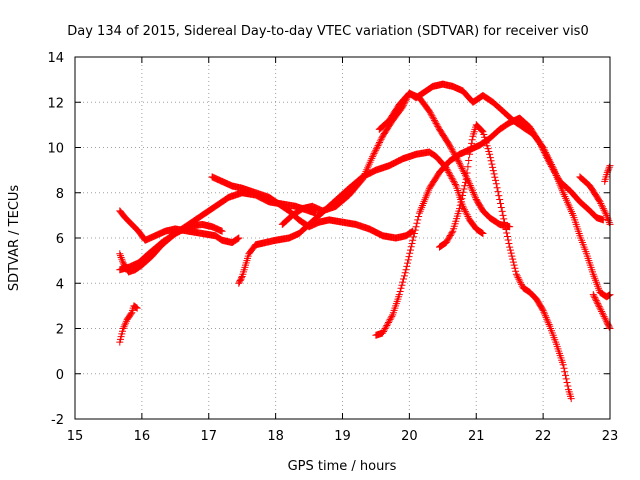  What do you see at coordinates (14, 238) in the screenshot?
I see `y-axis-label: SDTVAR / TECUs` at bounding box center [14, 238].